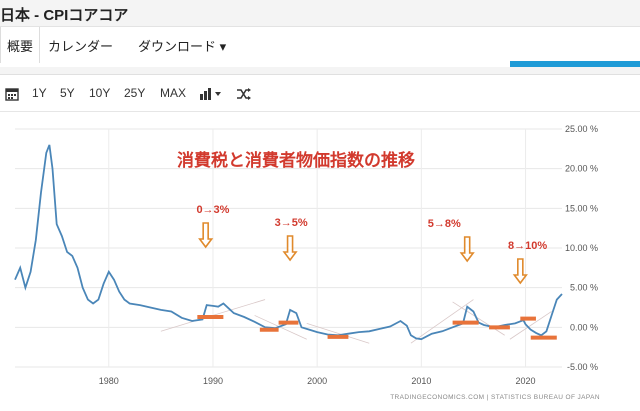  Describe the element at coordinates (584, 327) in the screenshot. I see `y-tick-label: 0.00 %` at that location.